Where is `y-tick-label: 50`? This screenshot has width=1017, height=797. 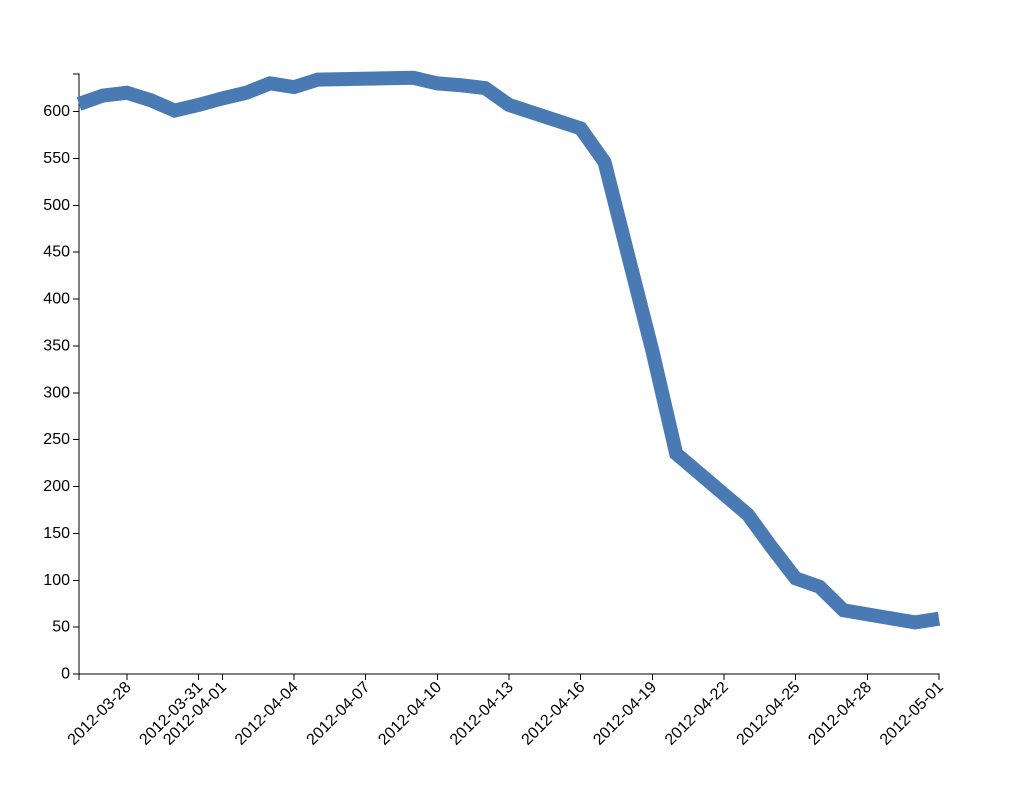 y-tick-label: 50 is located at coordinates (61, 627).